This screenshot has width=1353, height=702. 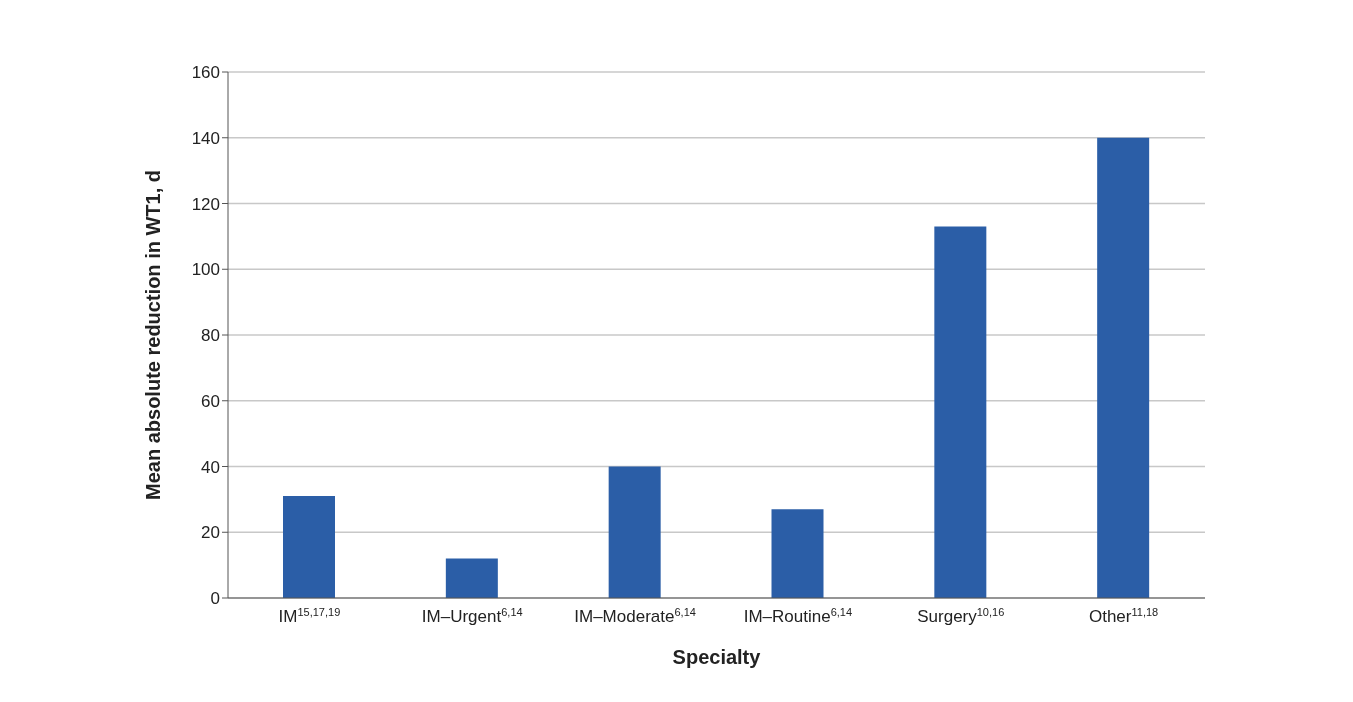 What do you see at coordinates (215, 599) in the screenshot?
I see `y-tick-label: 0` at bounding box center [215, 599].